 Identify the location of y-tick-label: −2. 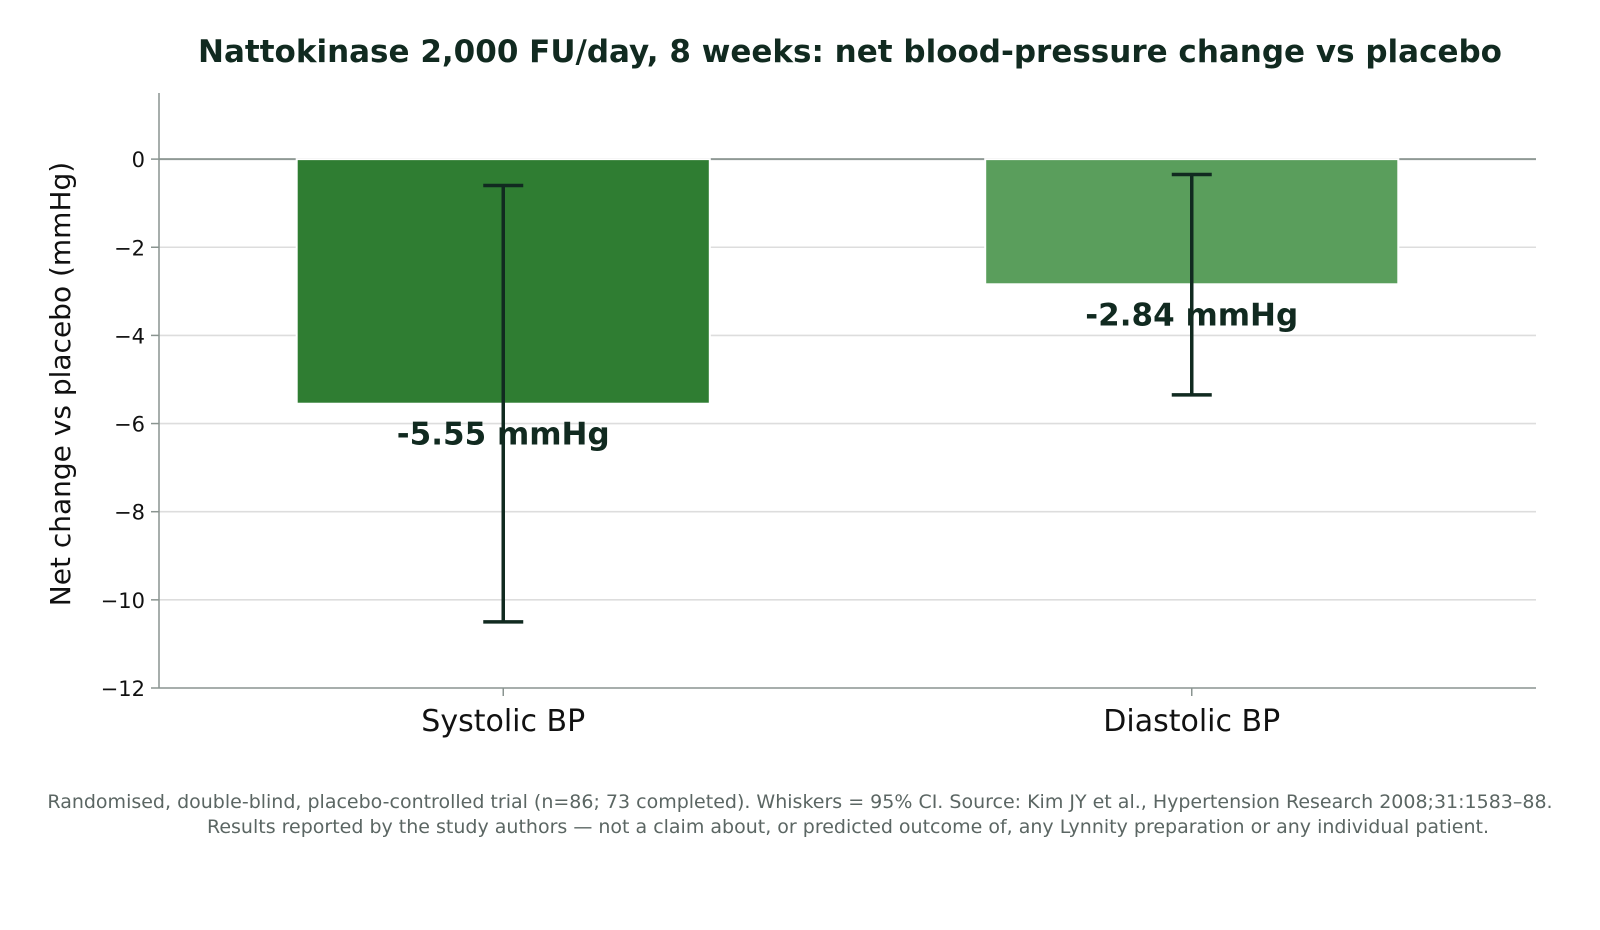
(129, 248).